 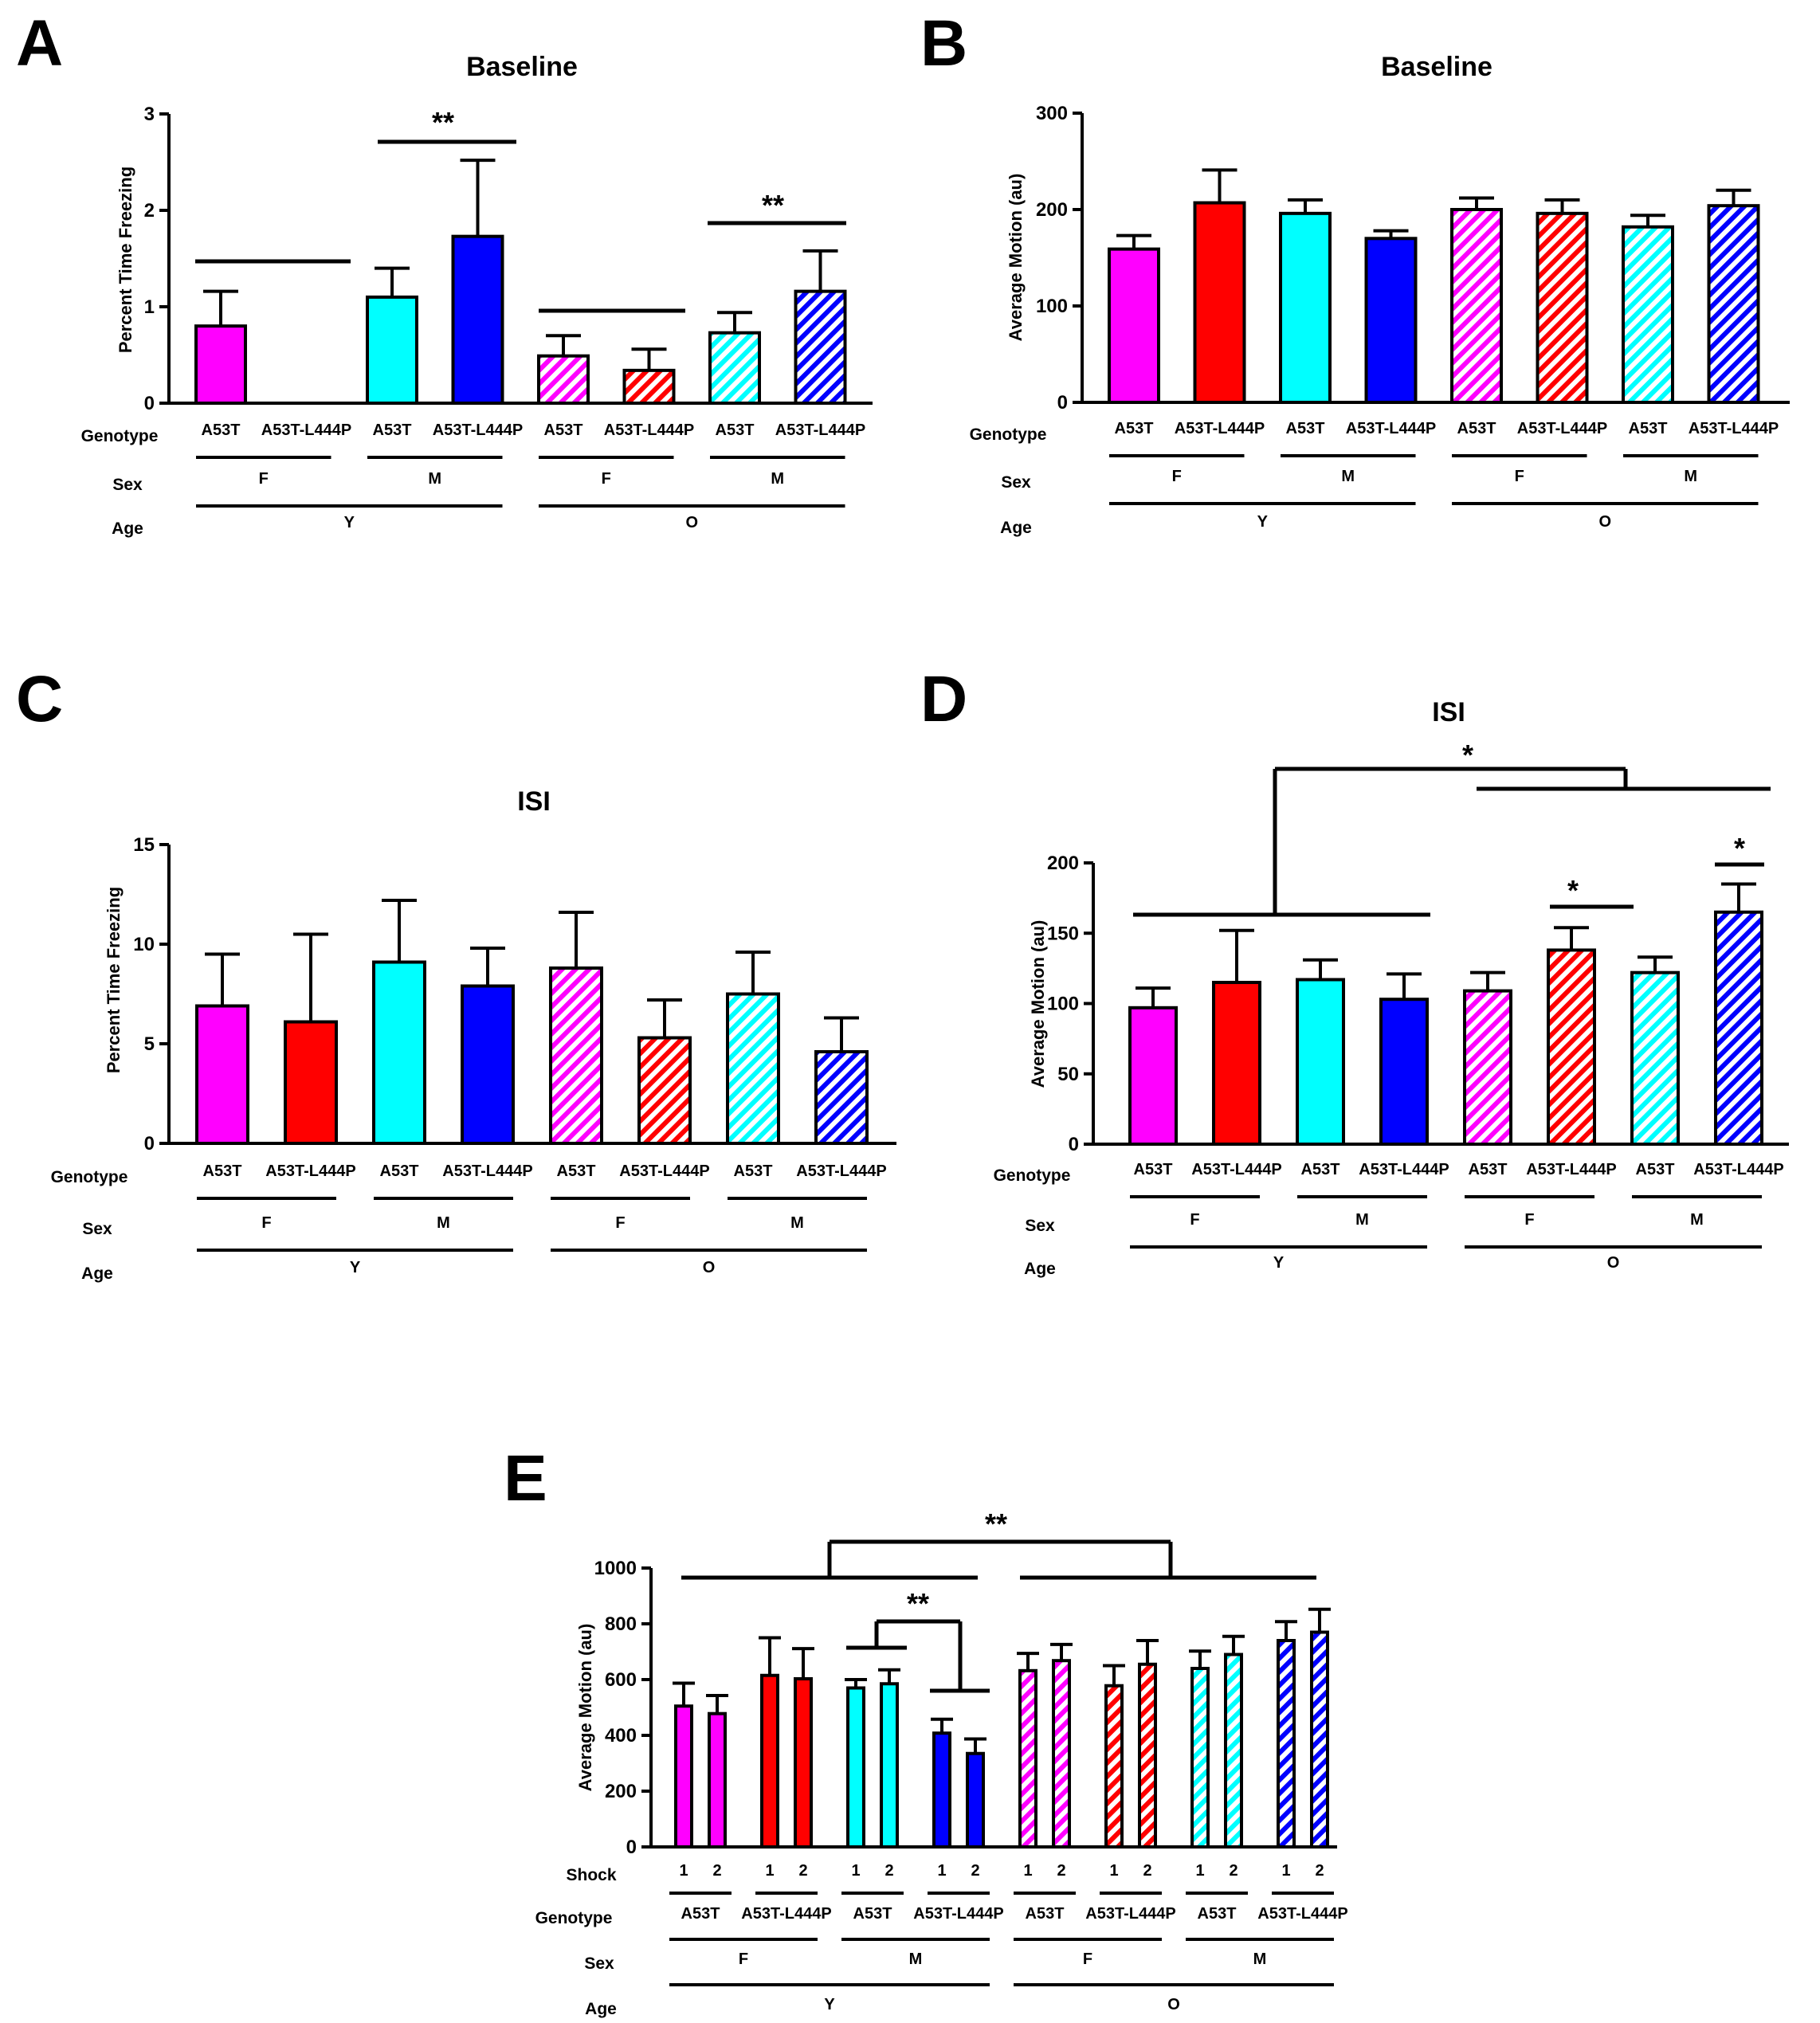 I want to click on y-tick-label: 1, so click(x=149, y=307).